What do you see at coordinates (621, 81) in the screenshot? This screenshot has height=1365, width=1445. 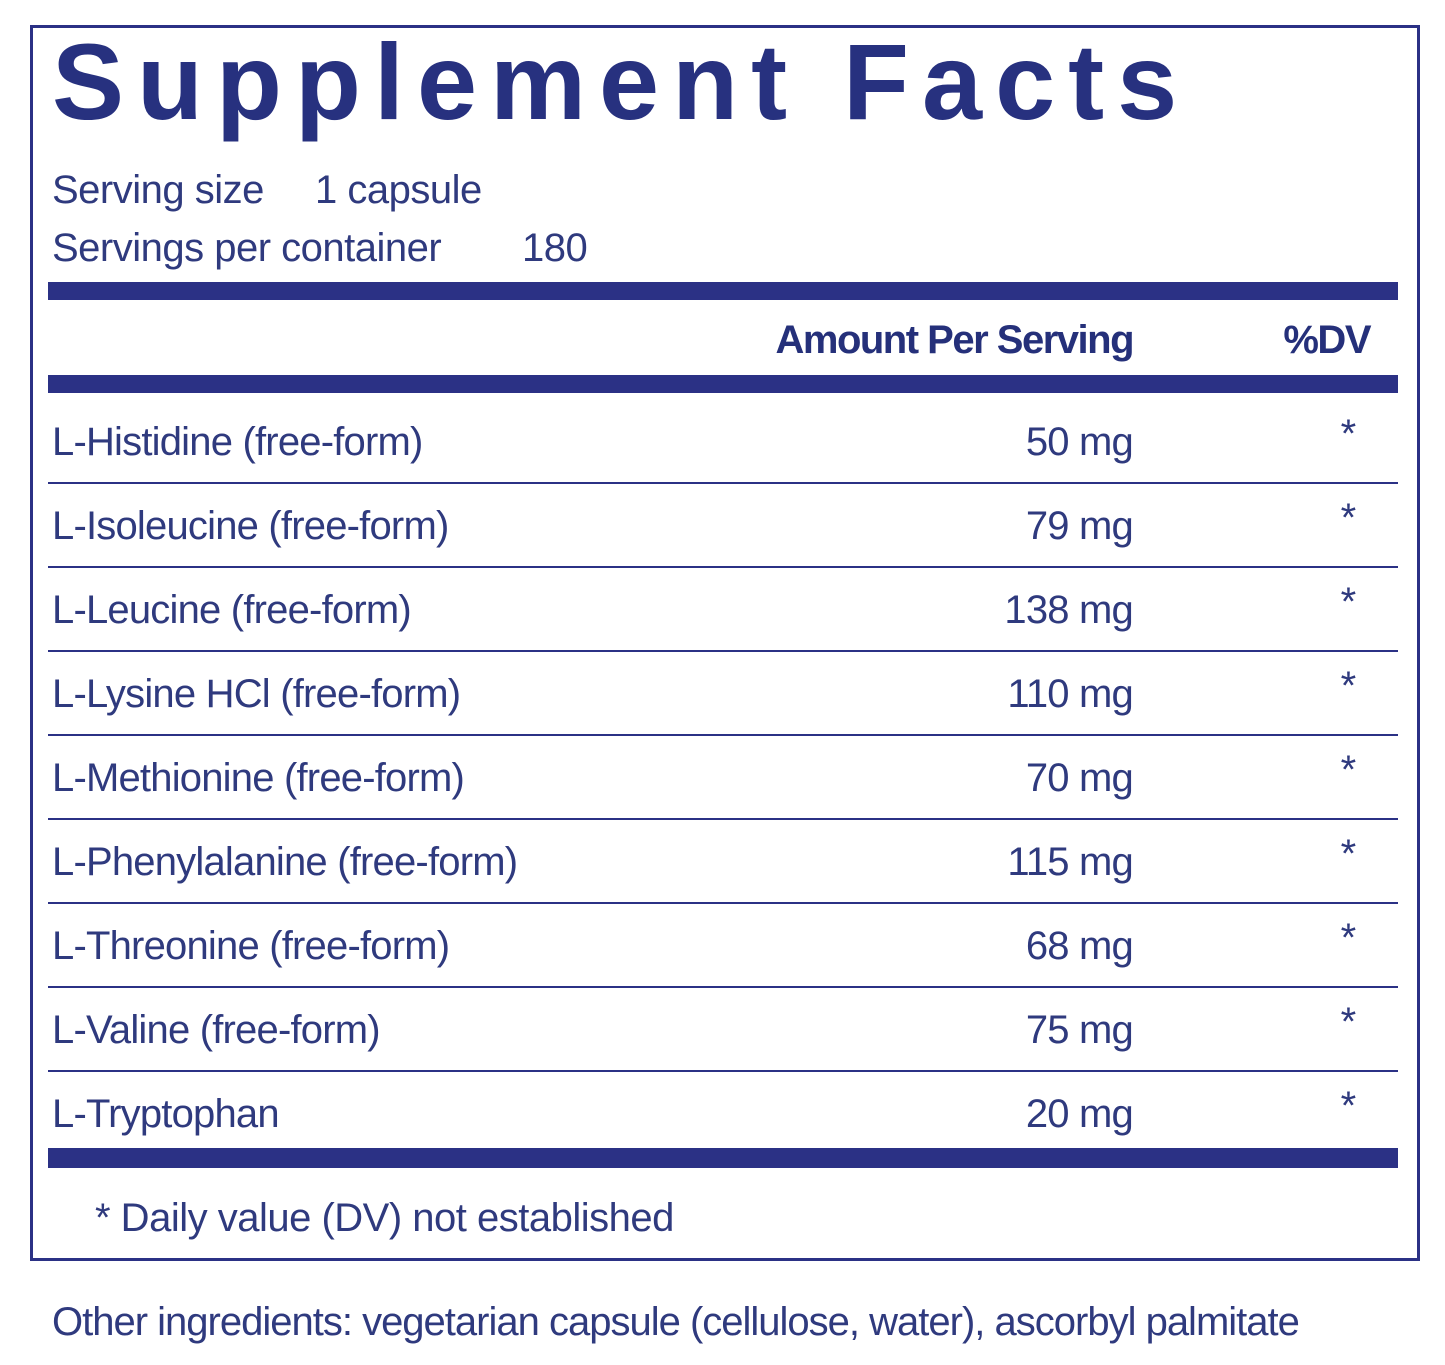 I see `title: Supplement Facts` at bounding box center [621, 81].